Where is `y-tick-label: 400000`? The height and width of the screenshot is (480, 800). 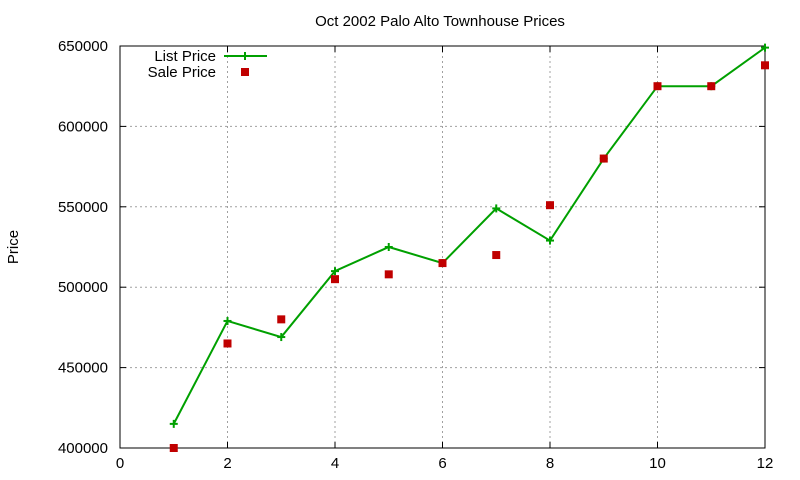 y-tick-label: 400000 is located at coordinates (83, 448).